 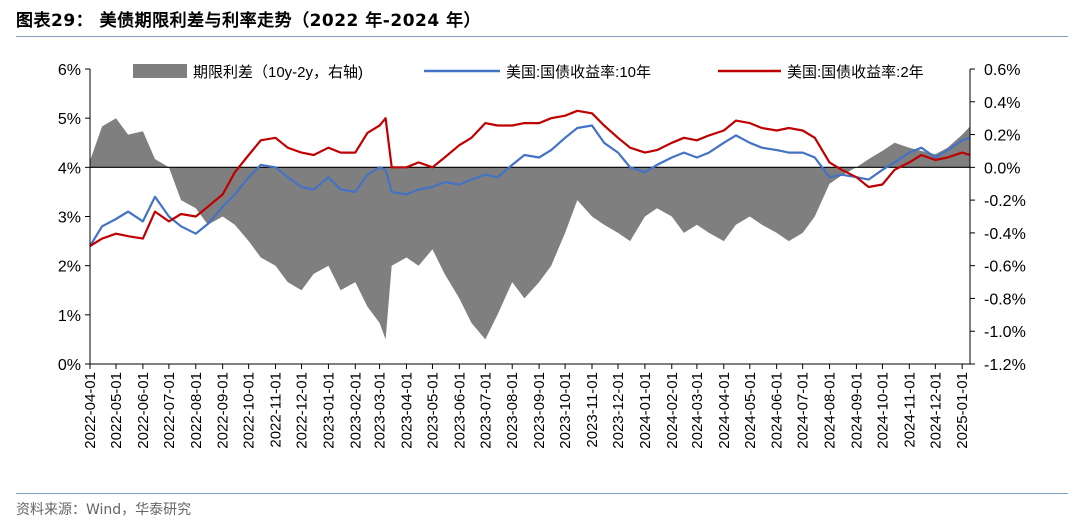 I want to click on left-tick-label: 3%, so click(x=69, y=218).